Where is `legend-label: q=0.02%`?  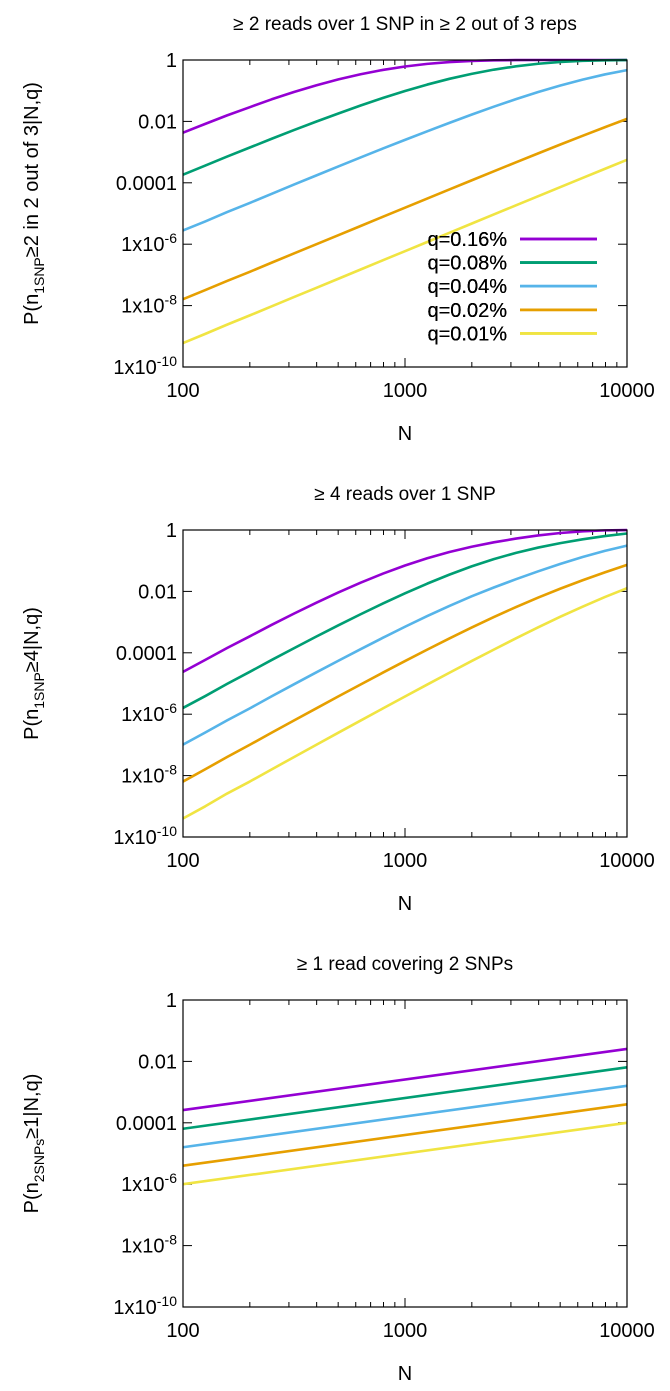 legend-label: q=0.02% is located at coordinates (467, 311).